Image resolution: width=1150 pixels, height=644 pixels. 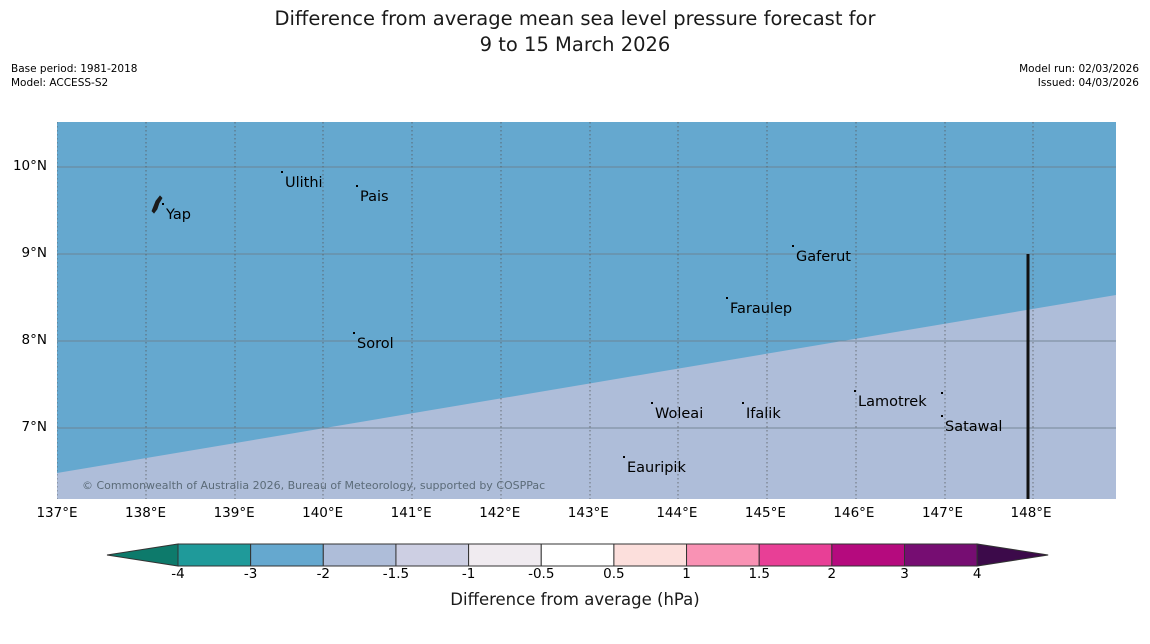 I want to click on colorbar-tick-7: 1, so click(x=686, y=574).